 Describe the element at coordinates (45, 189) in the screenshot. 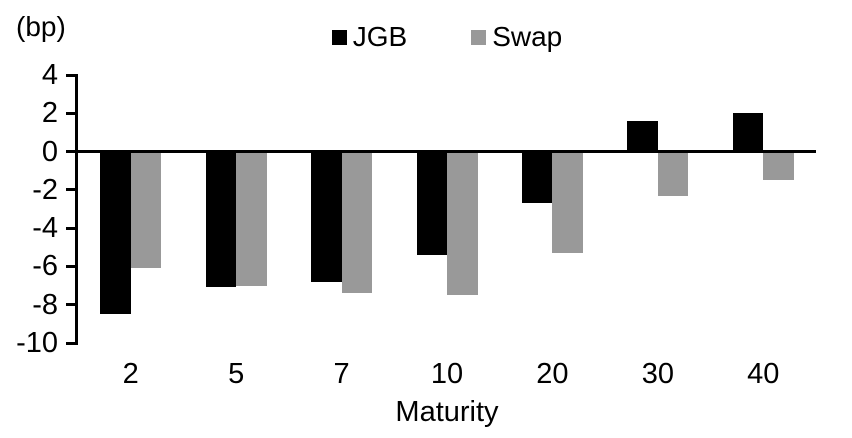

I see `y-tick-label: -2` at that location.